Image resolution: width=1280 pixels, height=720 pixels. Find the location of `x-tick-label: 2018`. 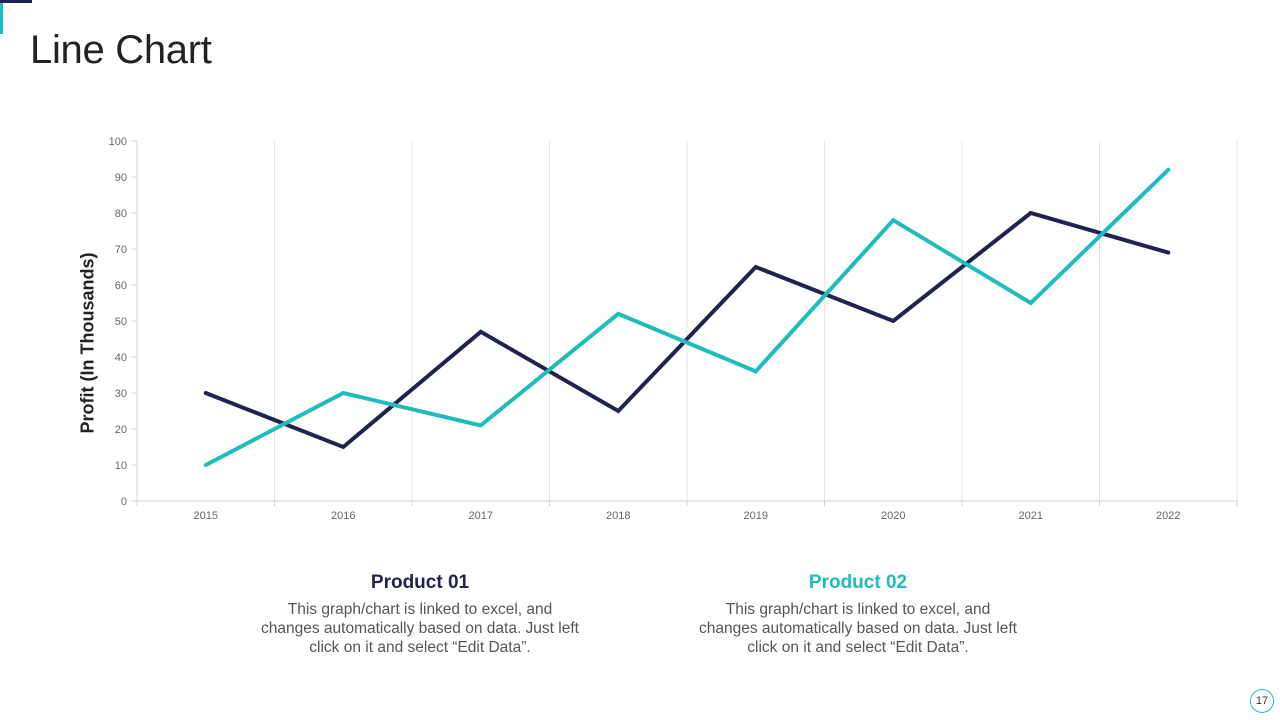

x-tick-label: 2018 is located at coordinates (618, 516).